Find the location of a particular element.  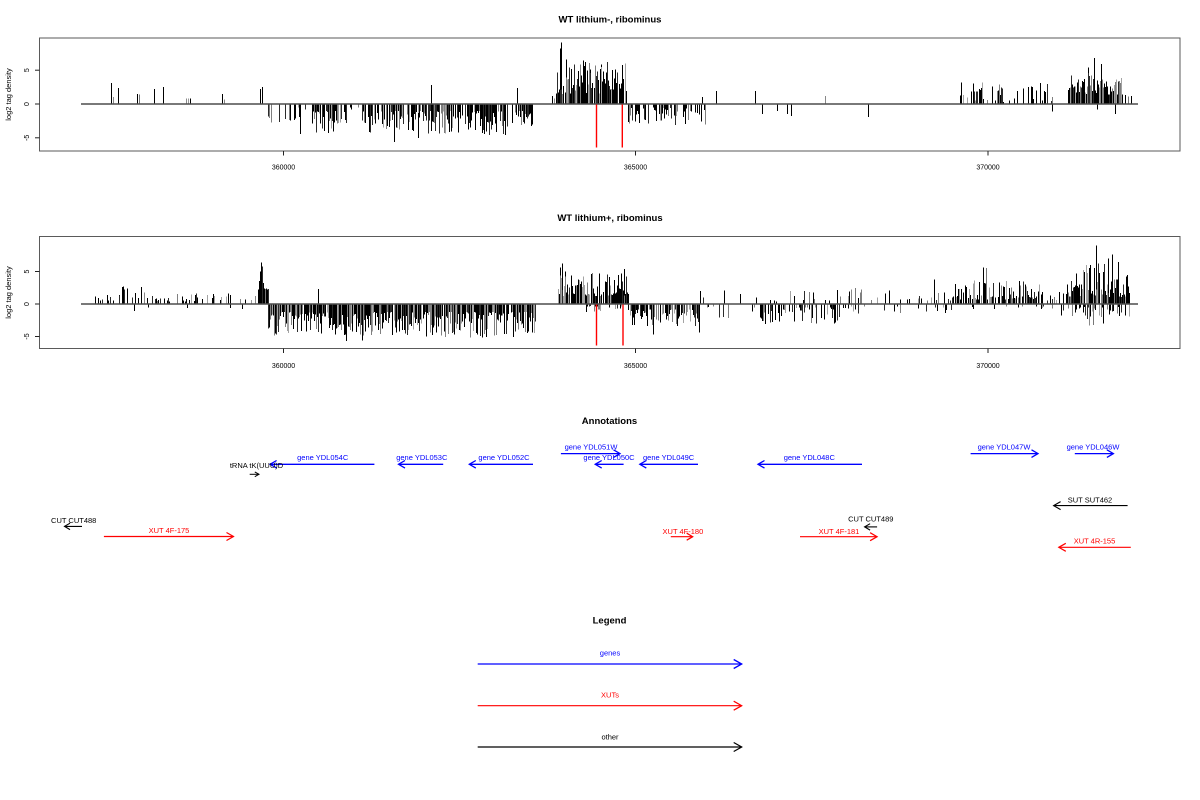

svg-text: Legend is located at coordinates (610, 621).